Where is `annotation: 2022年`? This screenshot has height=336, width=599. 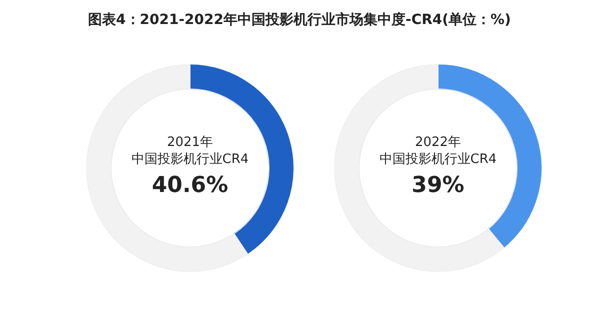 annotation: 2022年 is located at coordinates (438, 142).